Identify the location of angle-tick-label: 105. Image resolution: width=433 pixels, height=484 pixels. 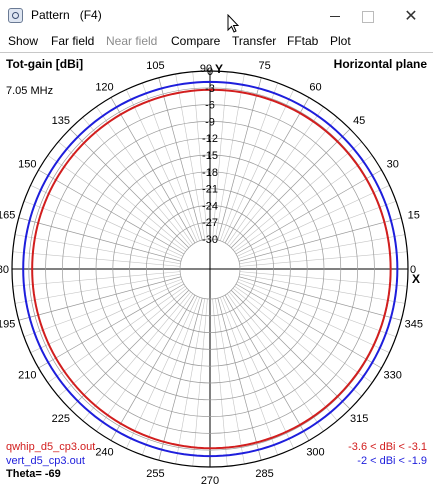
(155, 66).